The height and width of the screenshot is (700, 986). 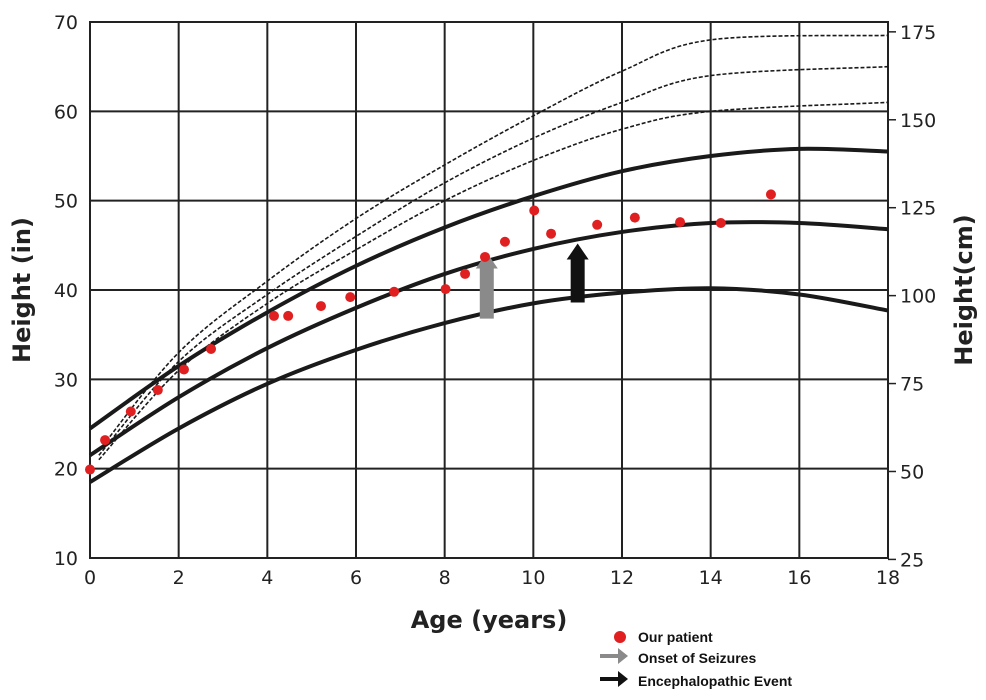 What do you see at coordinates (912, 560) in the screenshot?
I see `y-right-tick-label: 25` at bounding box center [912, 560].